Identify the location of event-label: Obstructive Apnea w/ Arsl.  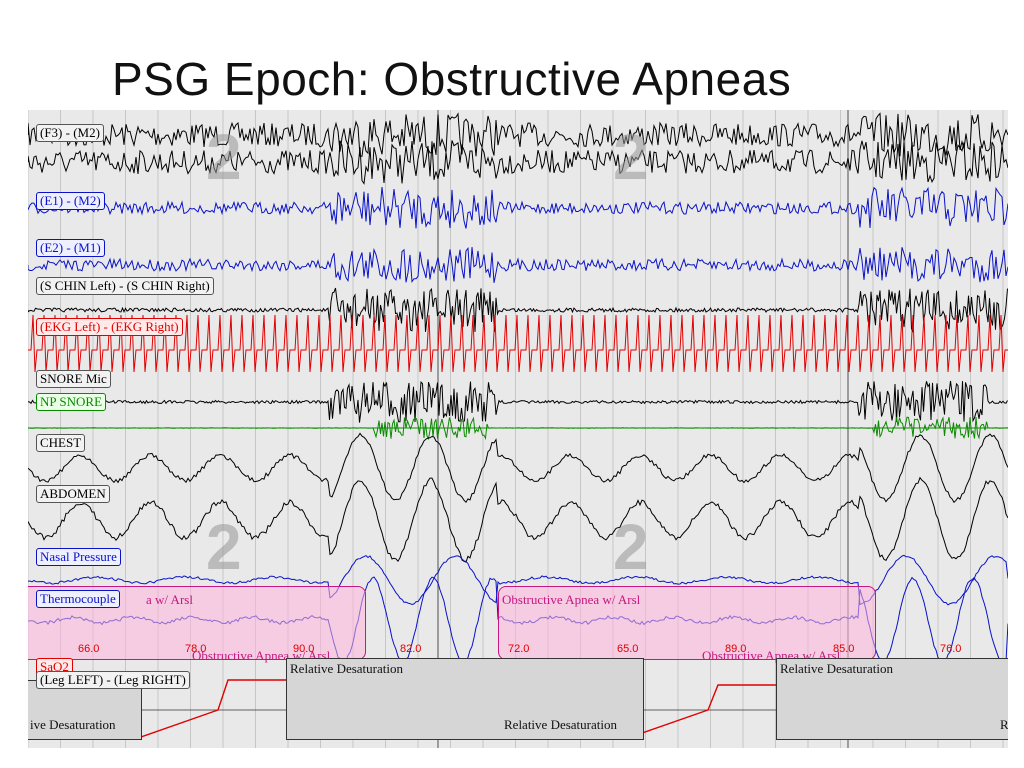
(571, 599).